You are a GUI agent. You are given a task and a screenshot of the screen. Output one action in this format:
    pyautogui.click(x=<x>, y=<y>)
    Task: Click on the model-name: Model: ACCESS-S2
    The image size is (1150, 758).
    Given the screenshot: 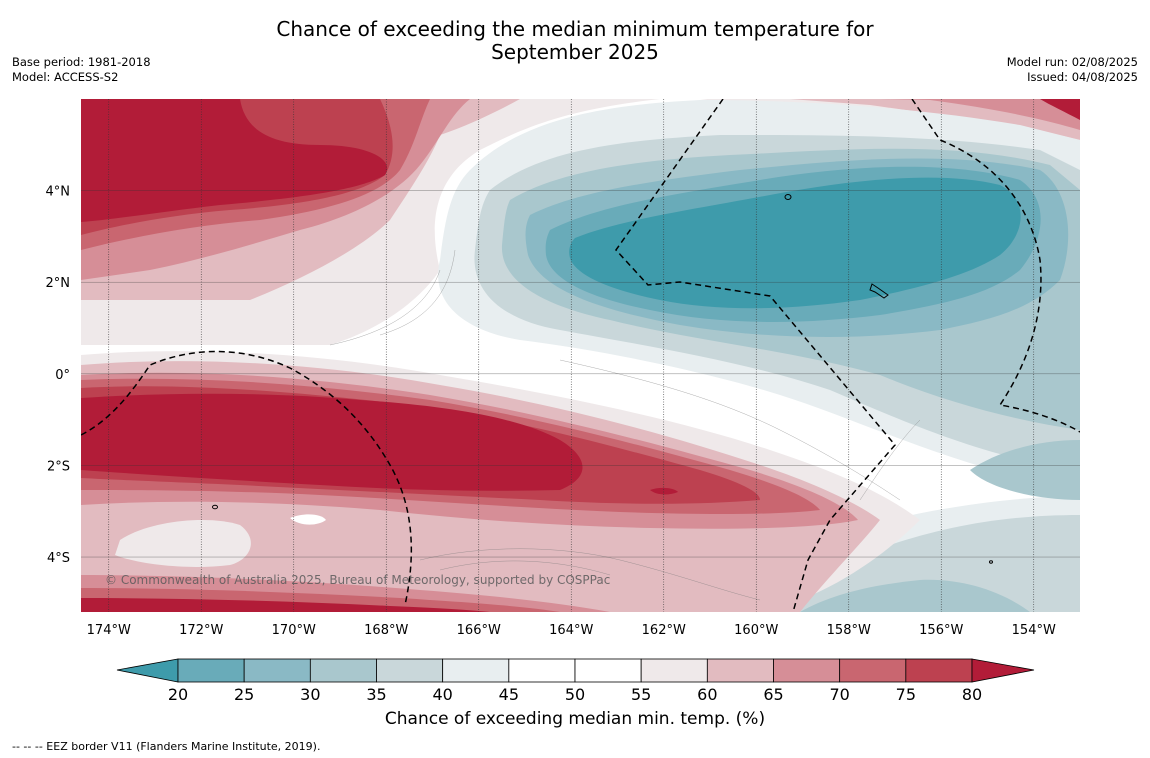 What is the action you would take?
    pyautogui.click(x=65, y=77)
    